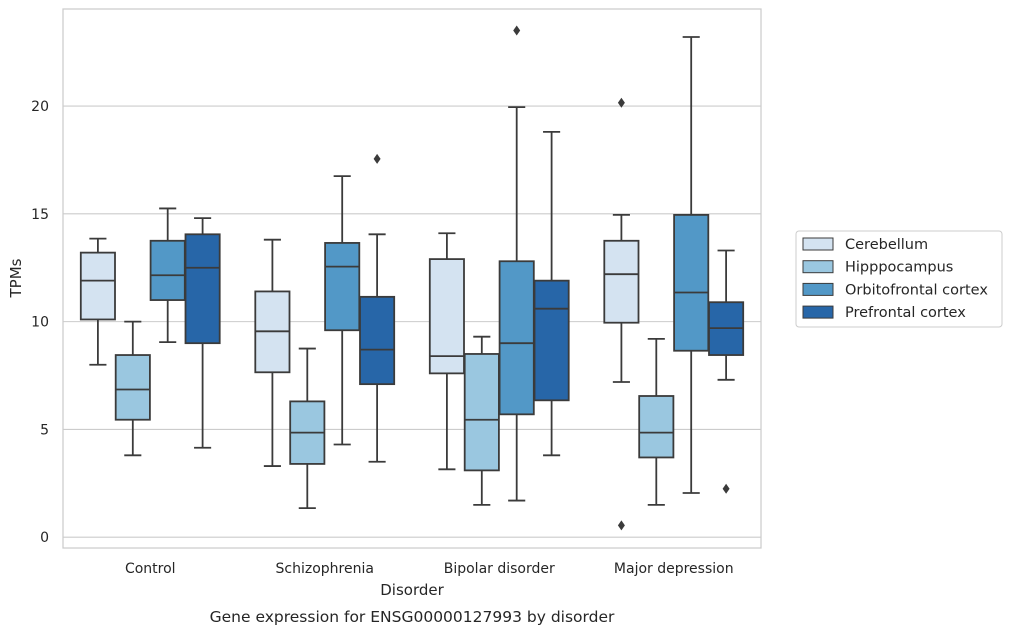  I want to click on x-tick-label: Schizophrenia, so click(325, 569).